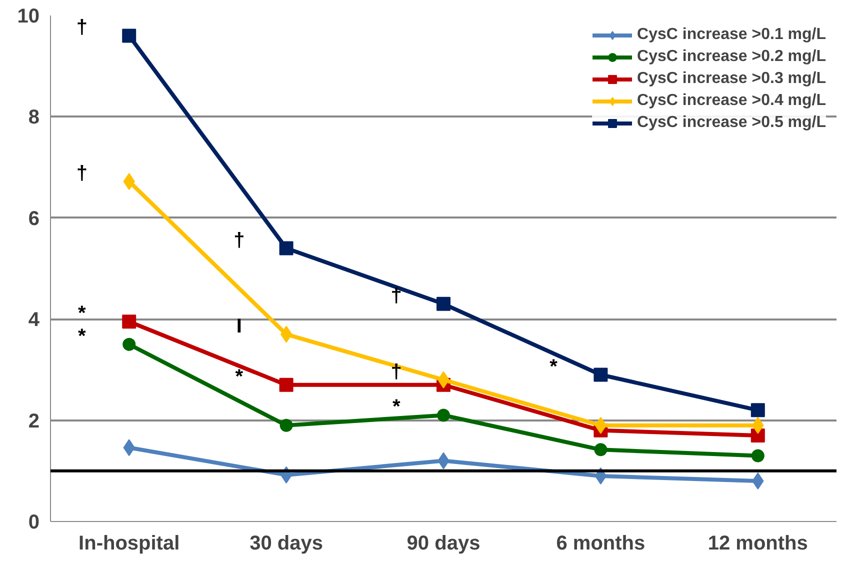 The width and height of the screenshot is (846, 561). Describe the element at coordinates (443, 543) in the screenshot. I see `x-tick-label: 90 days` at that location.